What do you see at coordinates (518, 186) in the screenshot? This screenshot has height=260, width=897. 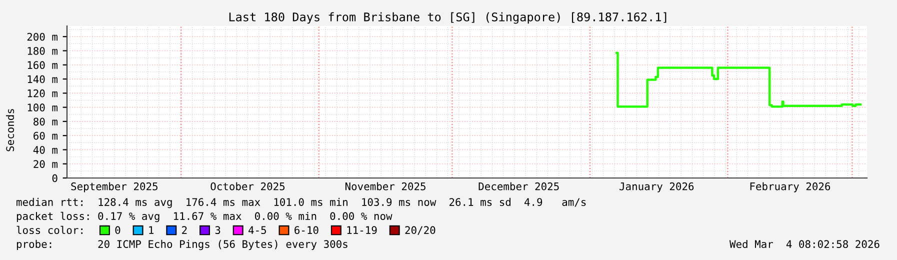 I see `x-tick-label: December 2025` at bounding box center [518, 186].